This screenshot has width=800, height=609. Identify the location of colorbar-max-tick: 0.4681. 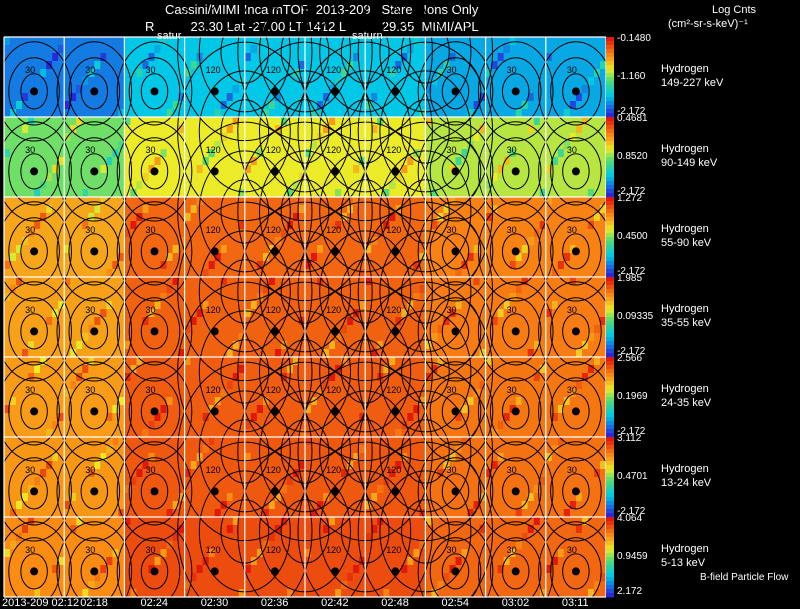
(632, 118).